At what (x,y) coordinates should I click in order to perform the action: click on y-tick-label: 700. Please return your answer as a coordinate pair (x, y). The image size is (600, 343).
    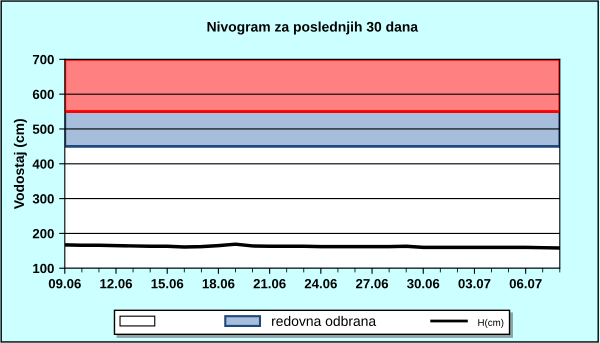
    Looking at the image, I should click on (43, 59).